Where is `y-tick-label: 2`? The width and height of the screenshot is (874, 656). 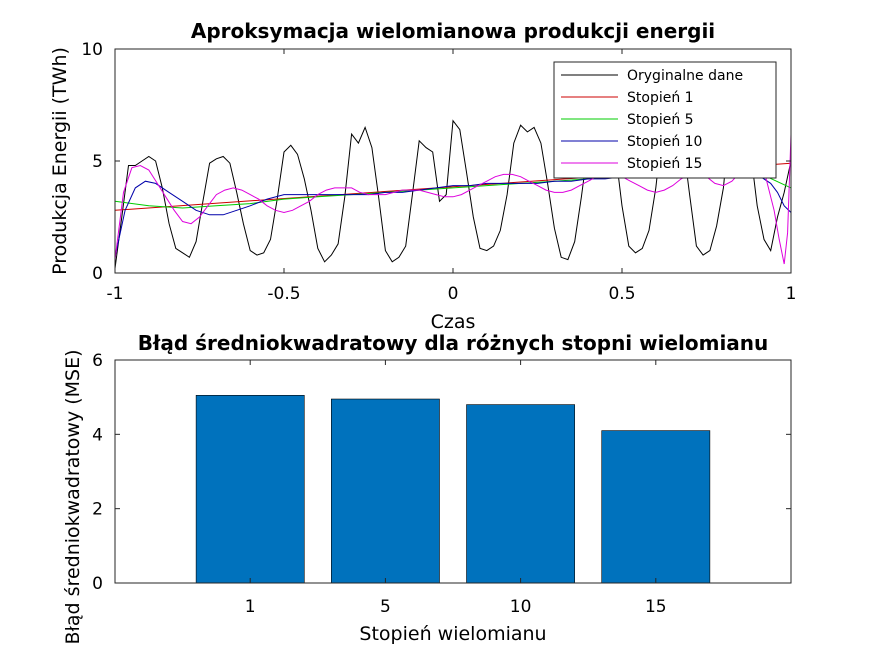 y-tick-label: 2 is located at coordinates (97, 510).